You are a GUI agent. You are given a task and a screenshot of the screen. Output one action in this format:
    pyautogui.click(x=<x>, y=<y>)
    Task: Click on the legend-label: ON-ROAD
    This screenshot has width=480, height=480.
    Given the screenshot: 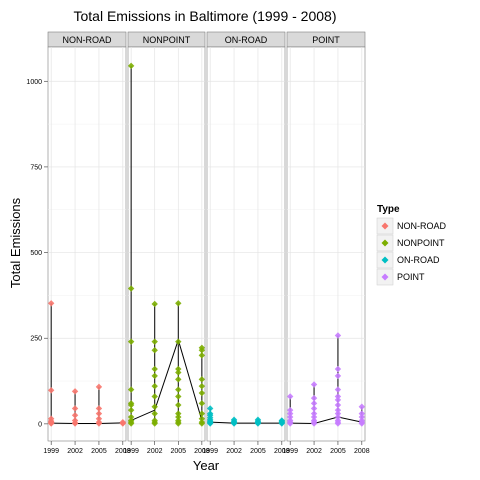 What is the action you would take?
    pyautogui.click(x=418, y=260)
    